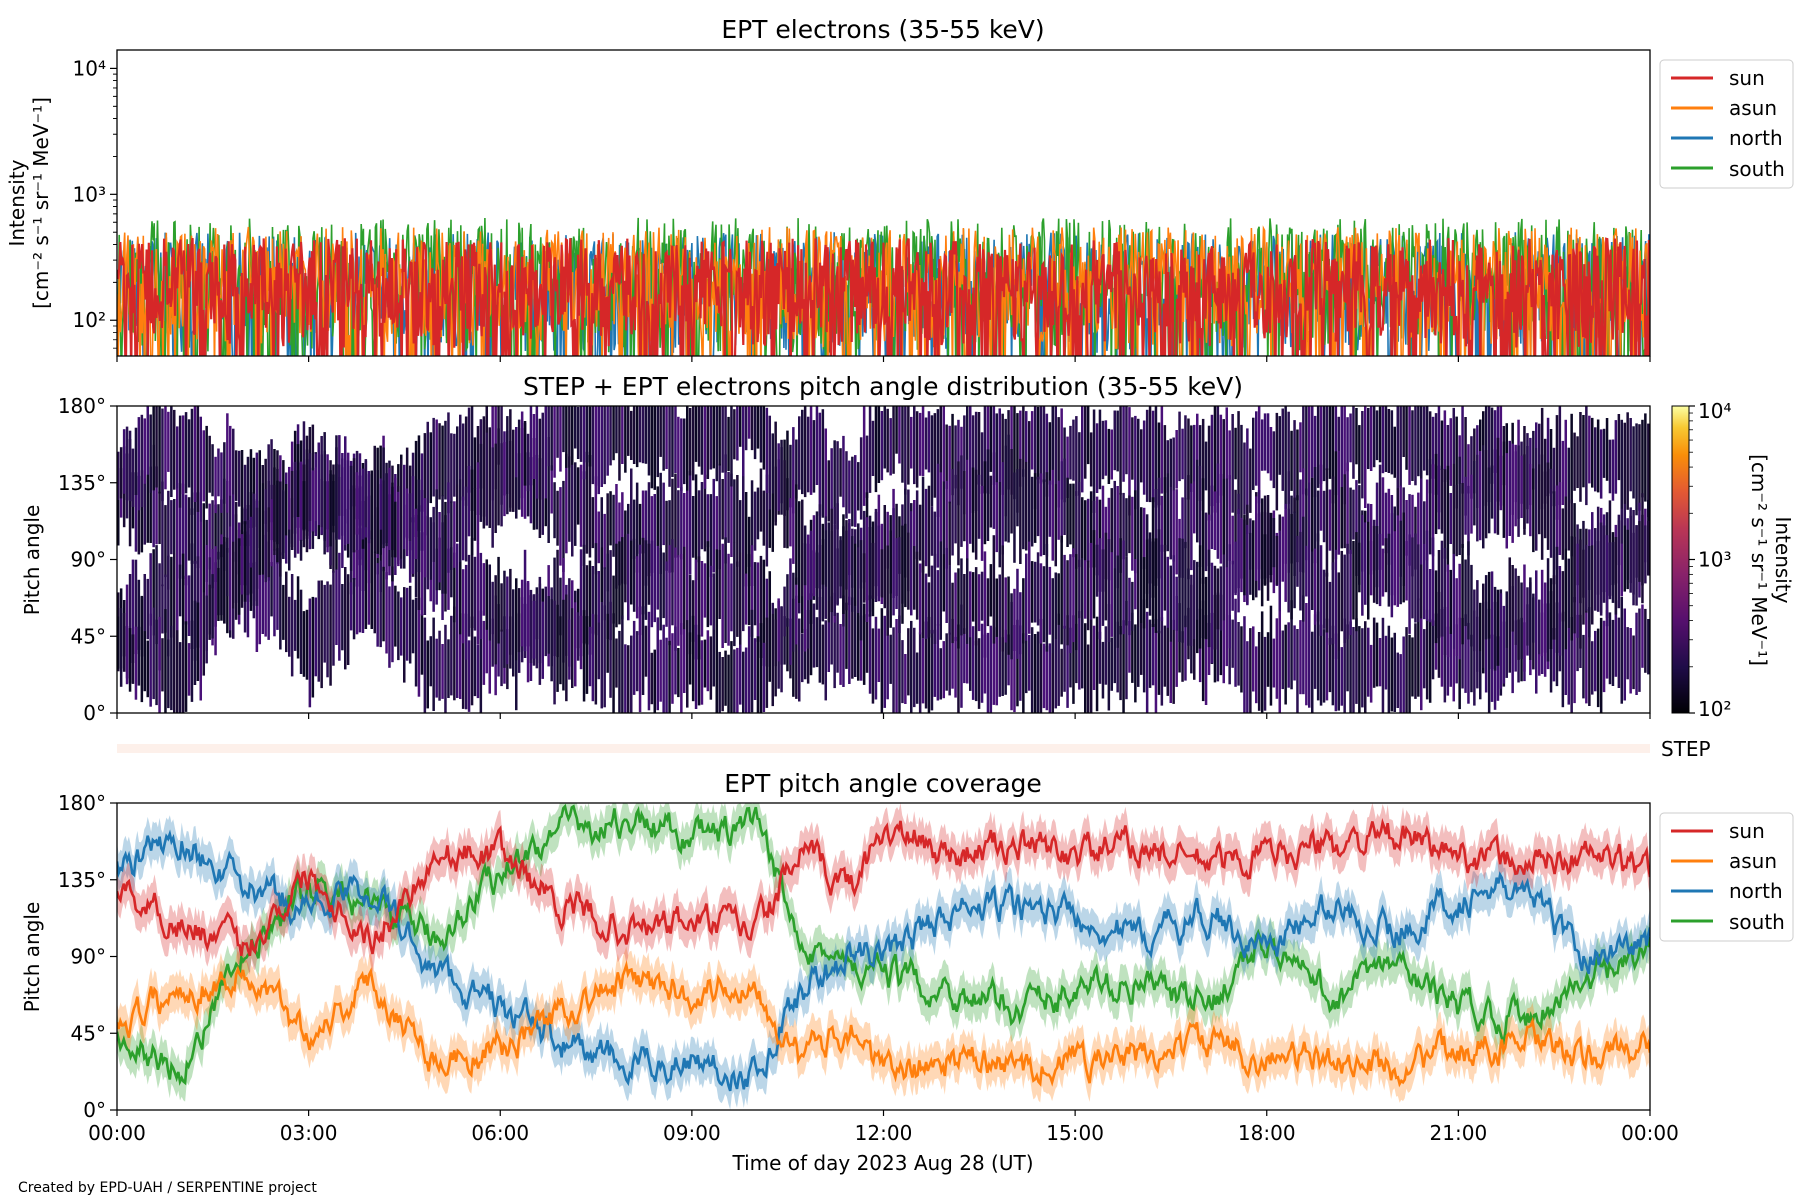  What do you see at coordinates (882, 29) in the screenshot?
I see `intensity-panel-title: EPT electrons (35-55 keV)` at bounding box center [882, 29].